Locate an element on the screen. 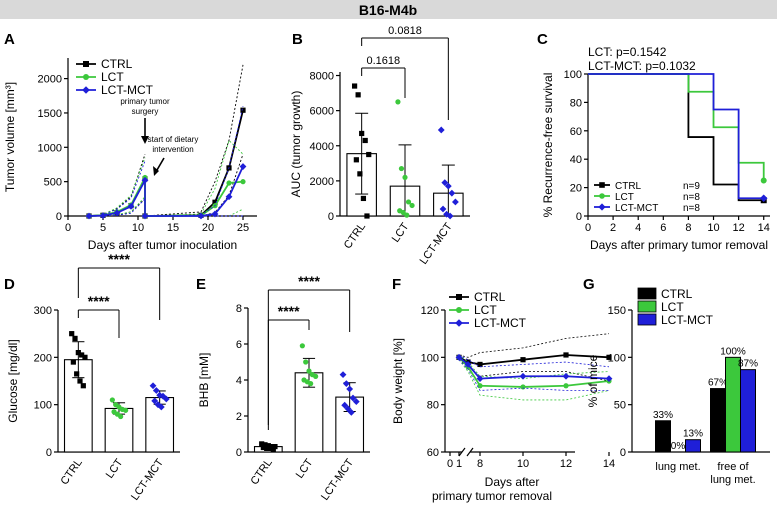 This screenshot has height=505, width=777. e-x-tick-label: LCT-MCT is located at coordinates (337, 480).